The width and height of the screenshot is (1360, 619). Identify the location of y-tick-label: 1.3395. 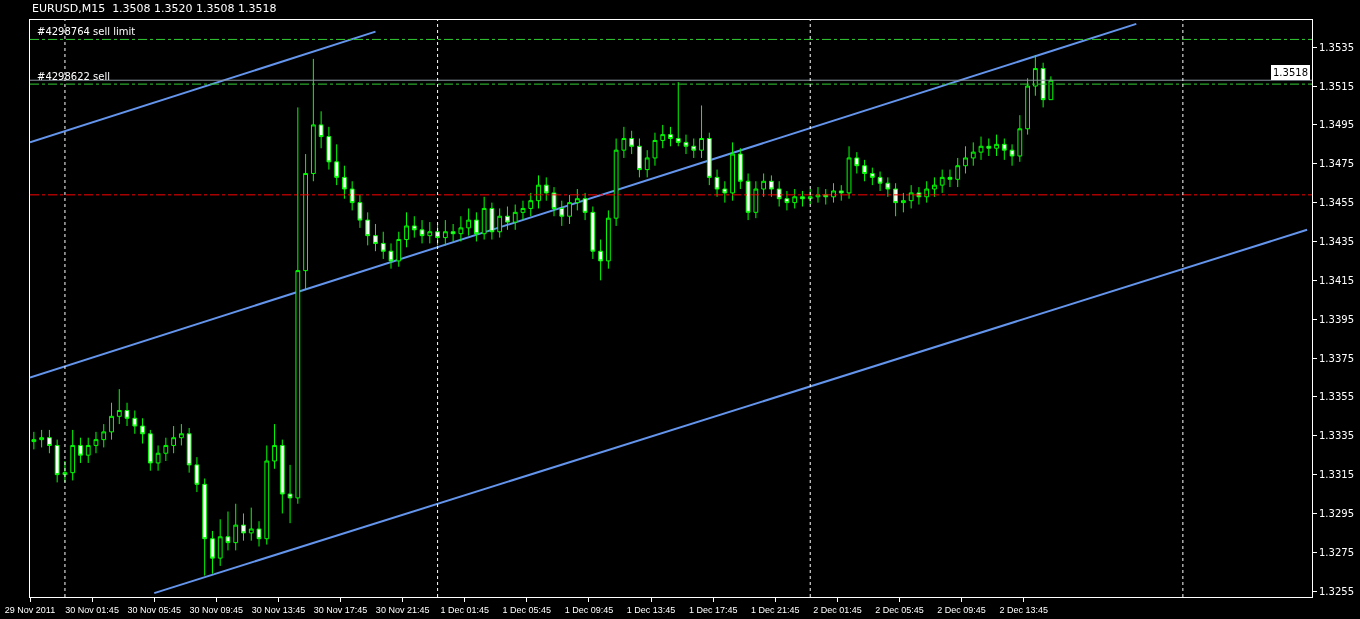
(1336, 319).